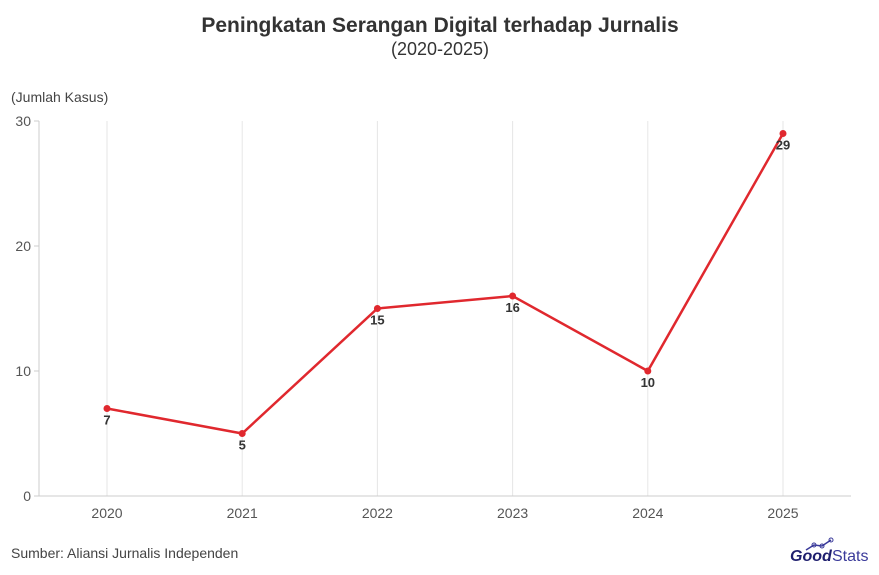 The height and width of the screenshot is (575, 879). Describe the element at coordinates (242, 445) in the screenshot. I see `data-label: 5` at that location.